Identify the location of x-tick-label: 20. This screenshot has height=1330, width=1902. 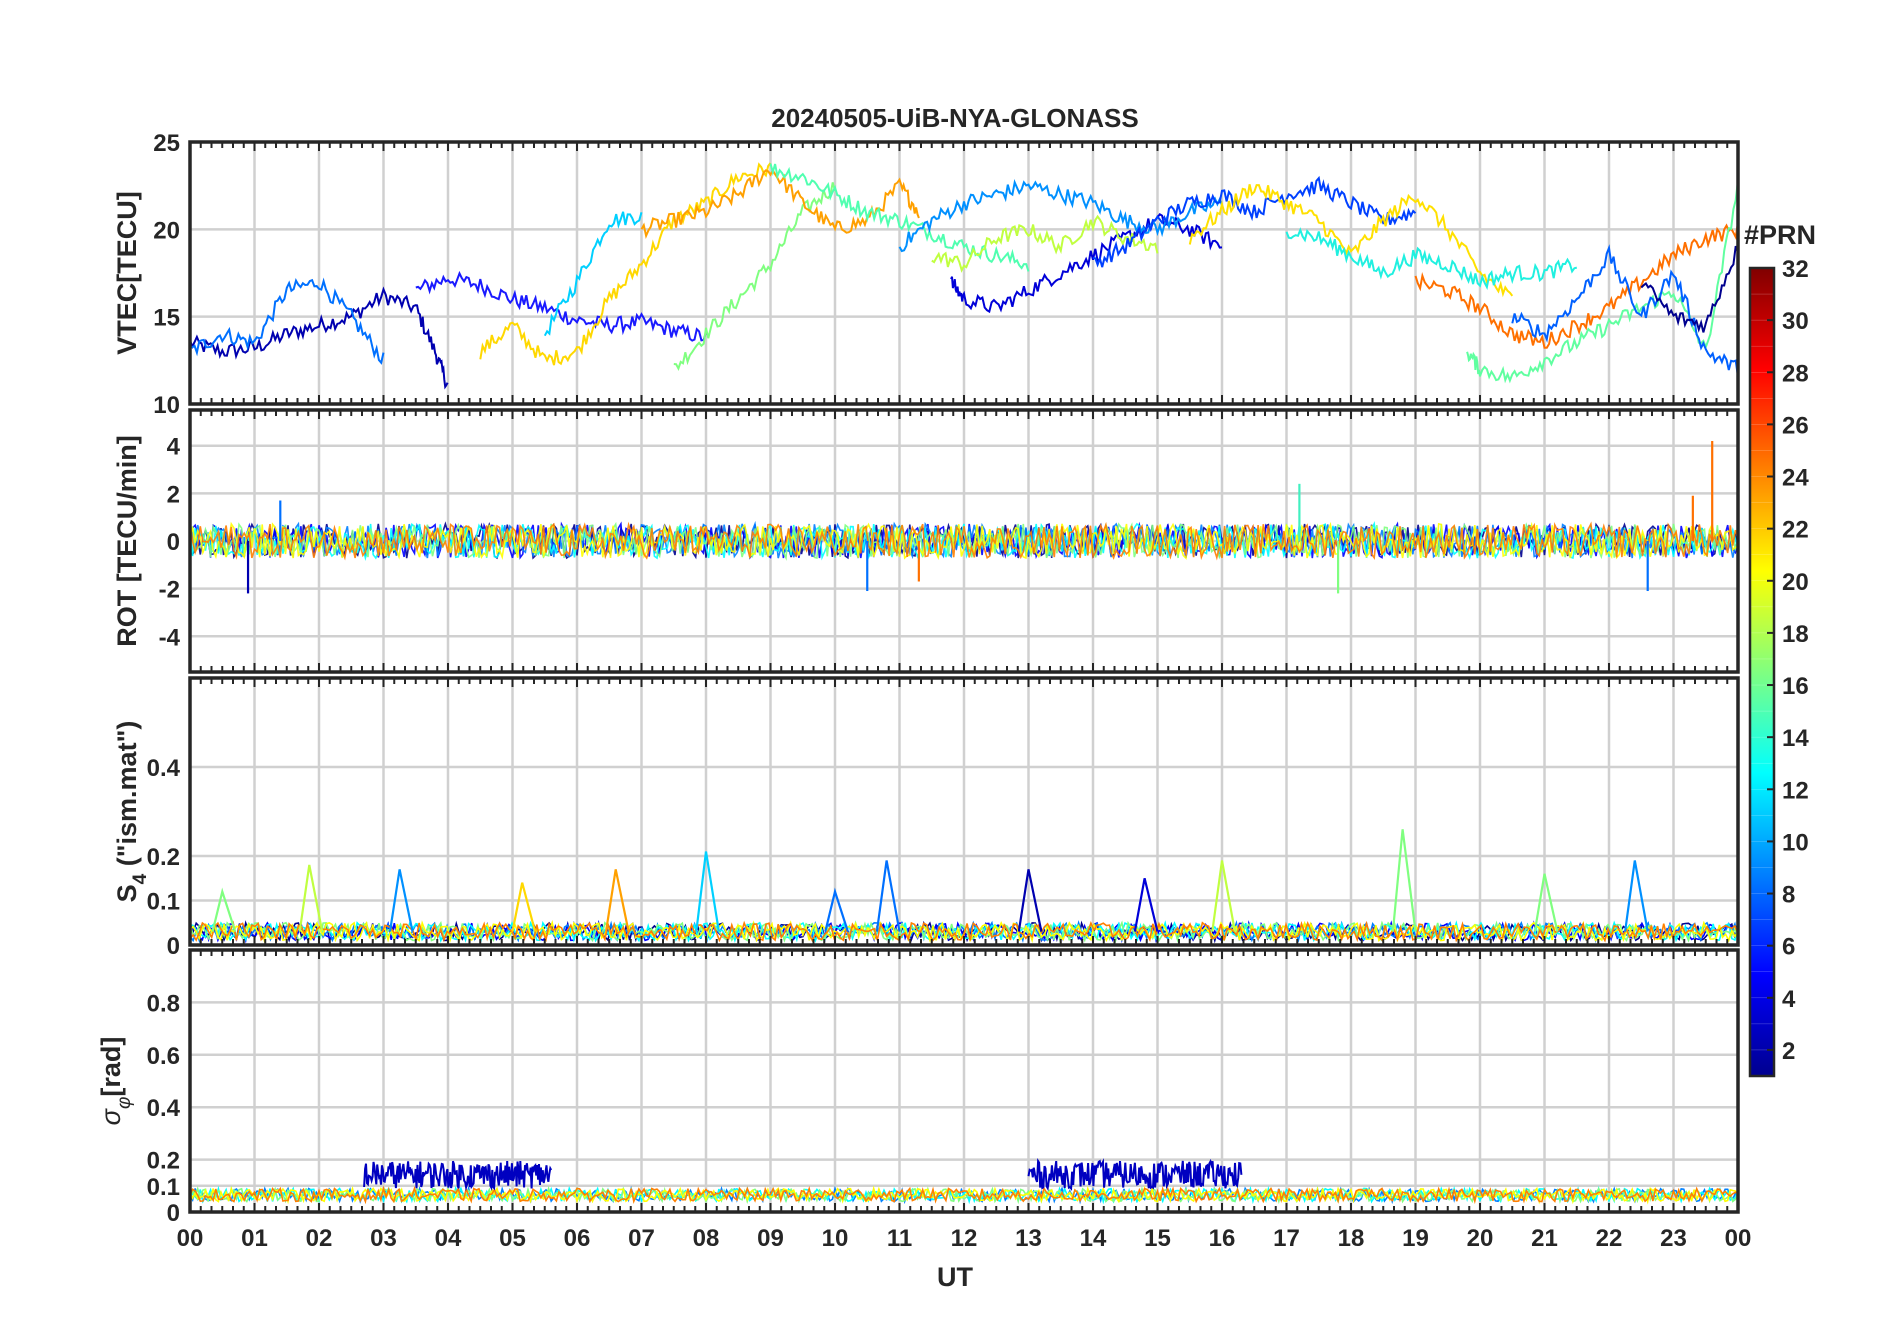
(1480, 1238).